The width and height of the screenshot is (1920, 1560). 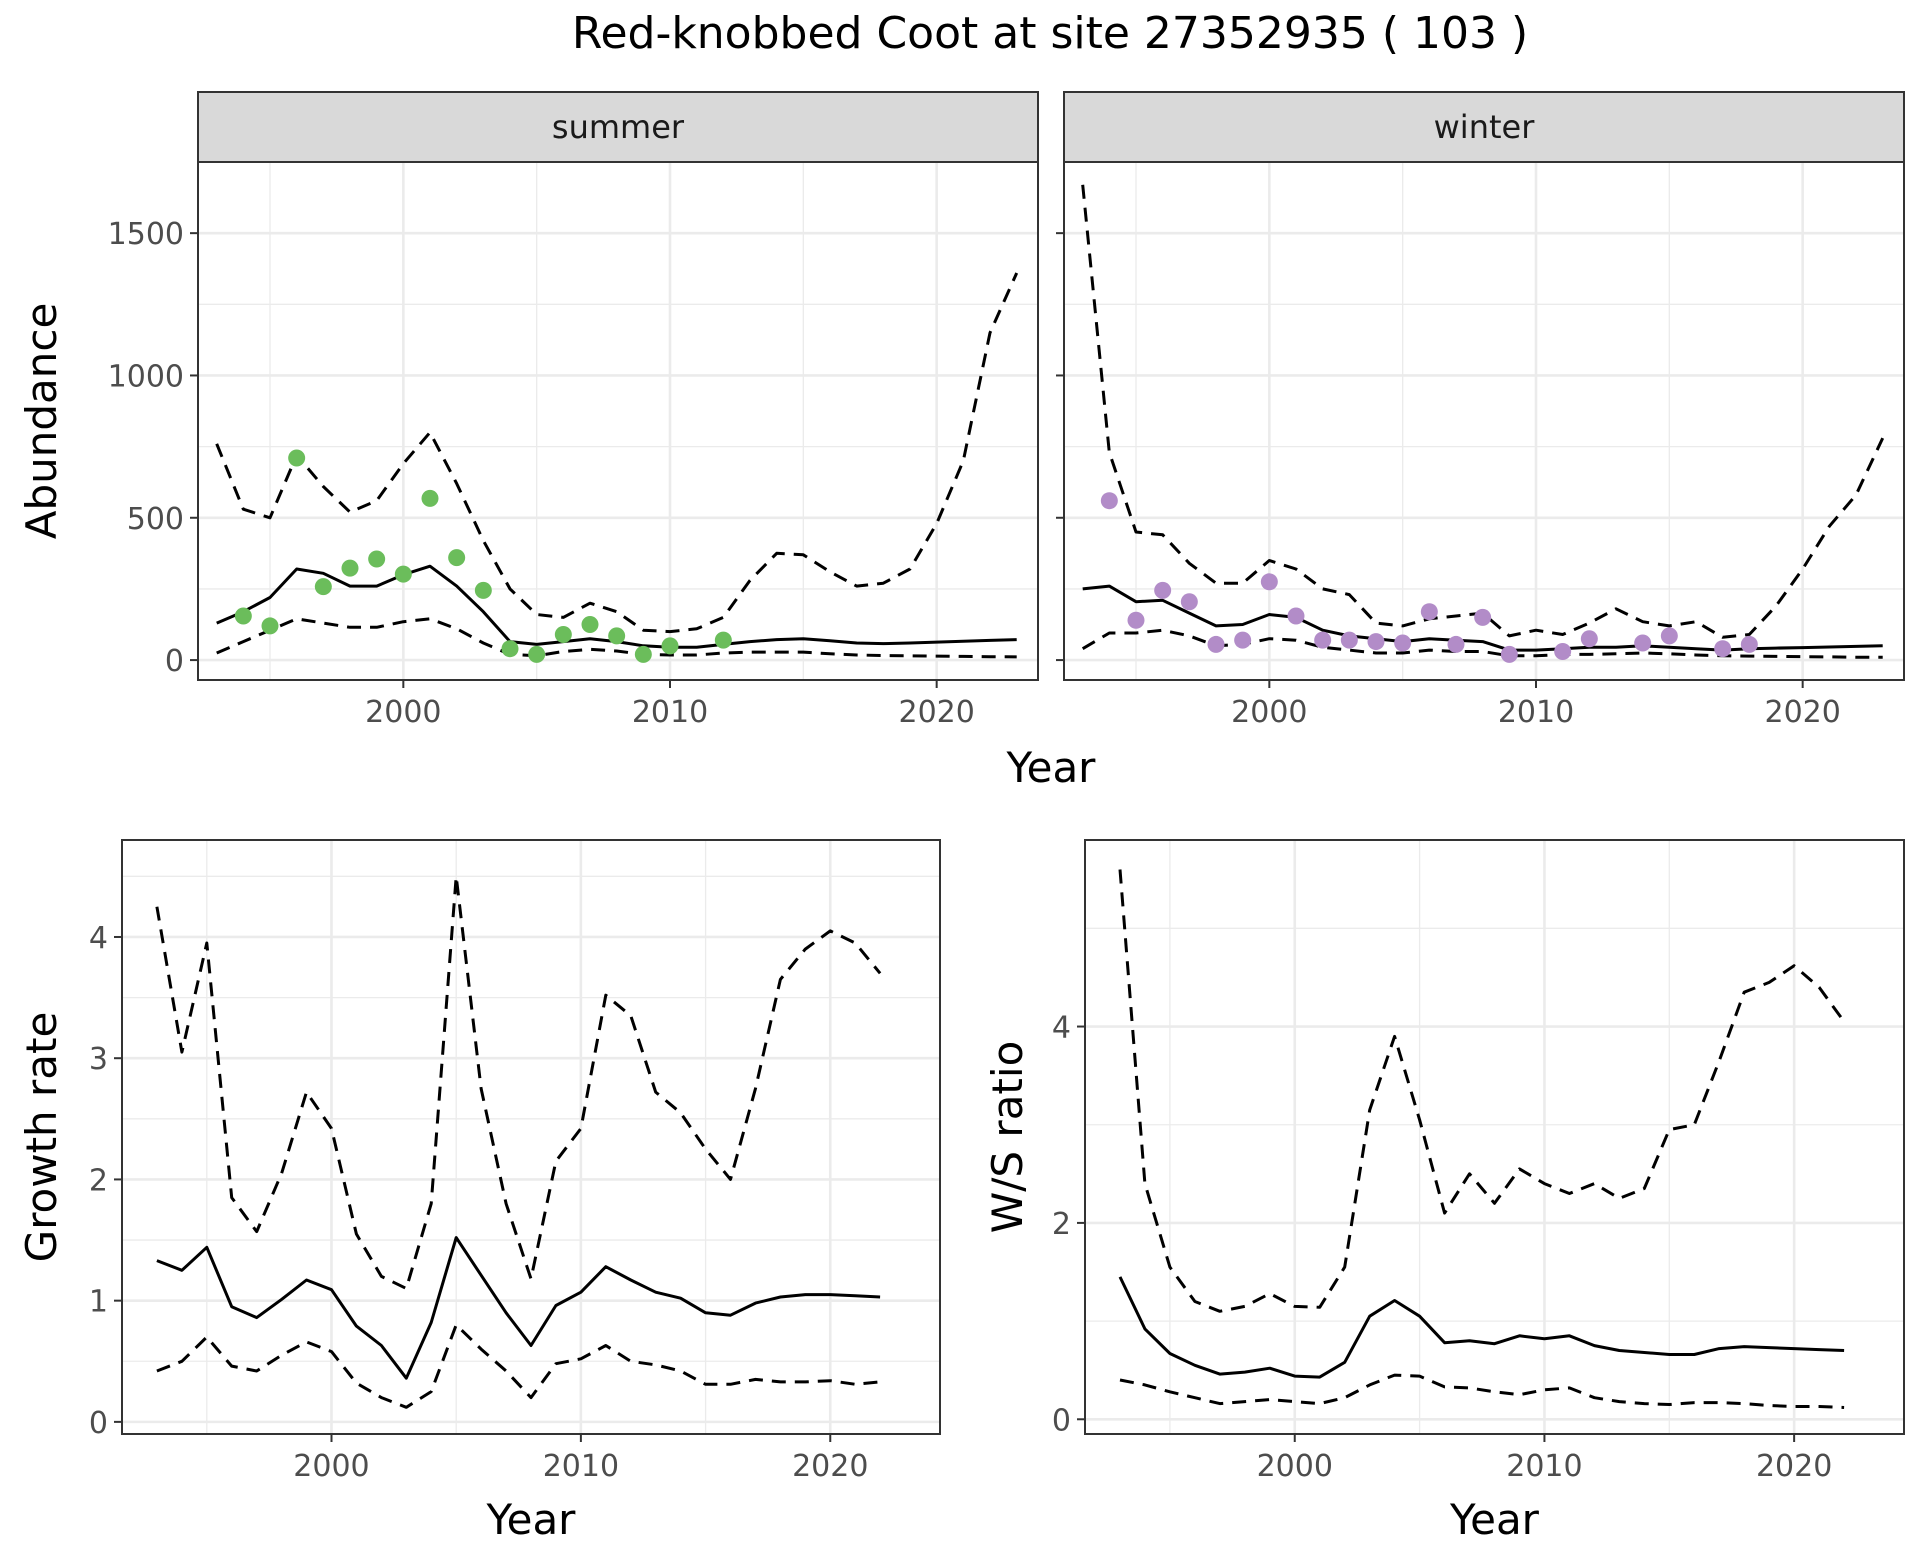 What do you see at coordinates (146, 376) in the screenshot?
I see `y-tick-label-summer: 1000` at bounding box center [146, 376].